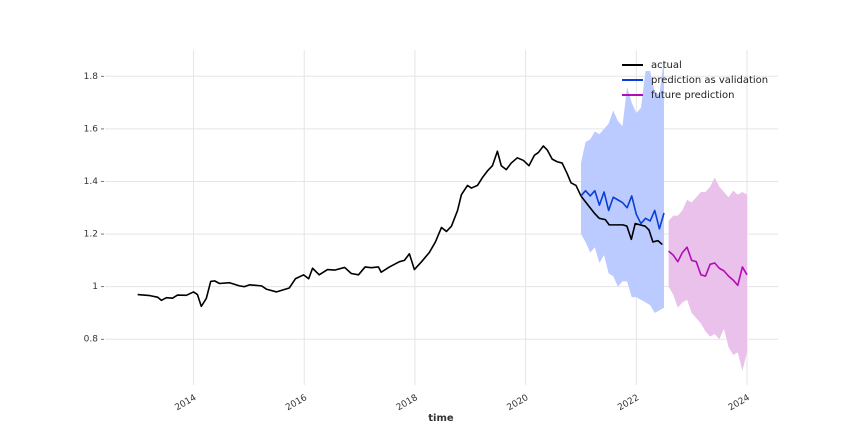 The image size is (864, 432). I want to click on x-tick-label: 2024, so click(739, 403).